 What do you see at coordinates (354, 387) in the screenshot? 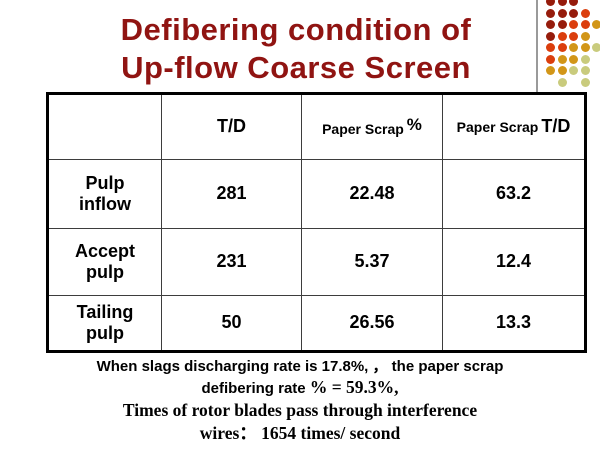
I see `caption-line2-serif: % = 59.3%,` at bounding box center [354, 387].